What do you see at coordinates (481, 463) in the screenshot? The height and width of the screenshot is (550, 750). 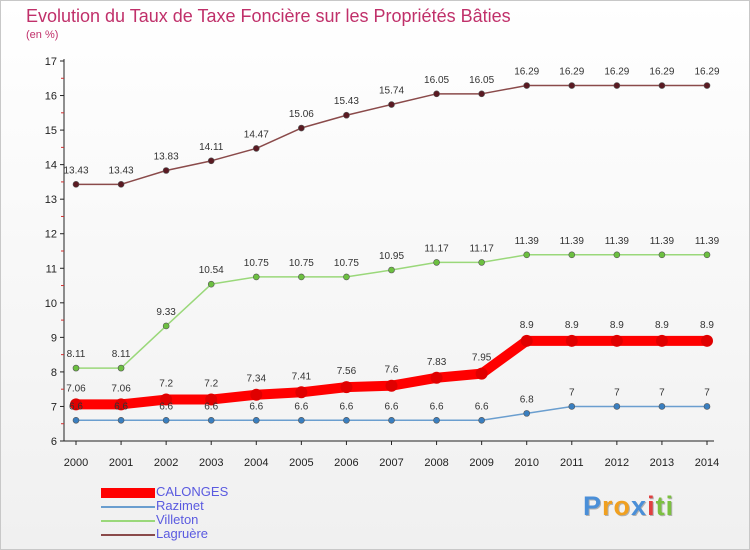 I see `x-tick-label: 2009` at bounding box center [481, 463].